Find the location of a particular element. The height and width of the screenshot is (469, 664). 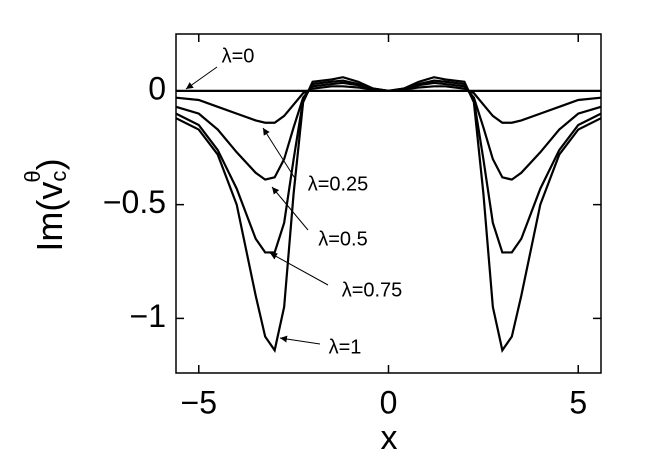

y-label-close: ) is located at coordinates (49, 164).